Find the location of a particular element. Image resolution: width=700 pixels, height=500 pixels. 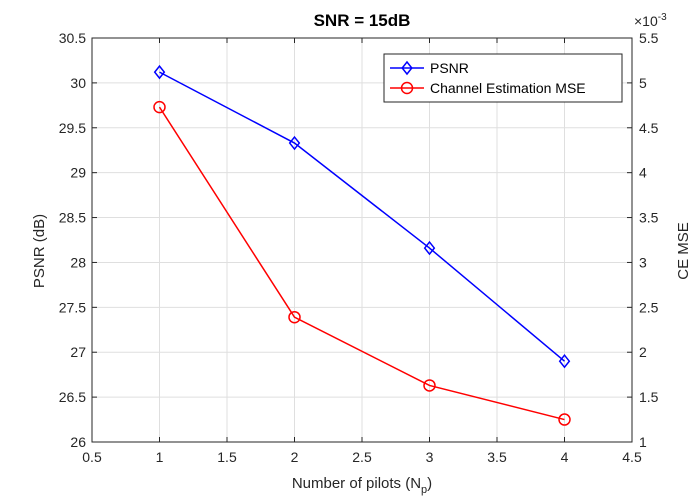

x-tick-label: 4 is located at coordinates (565, 457).